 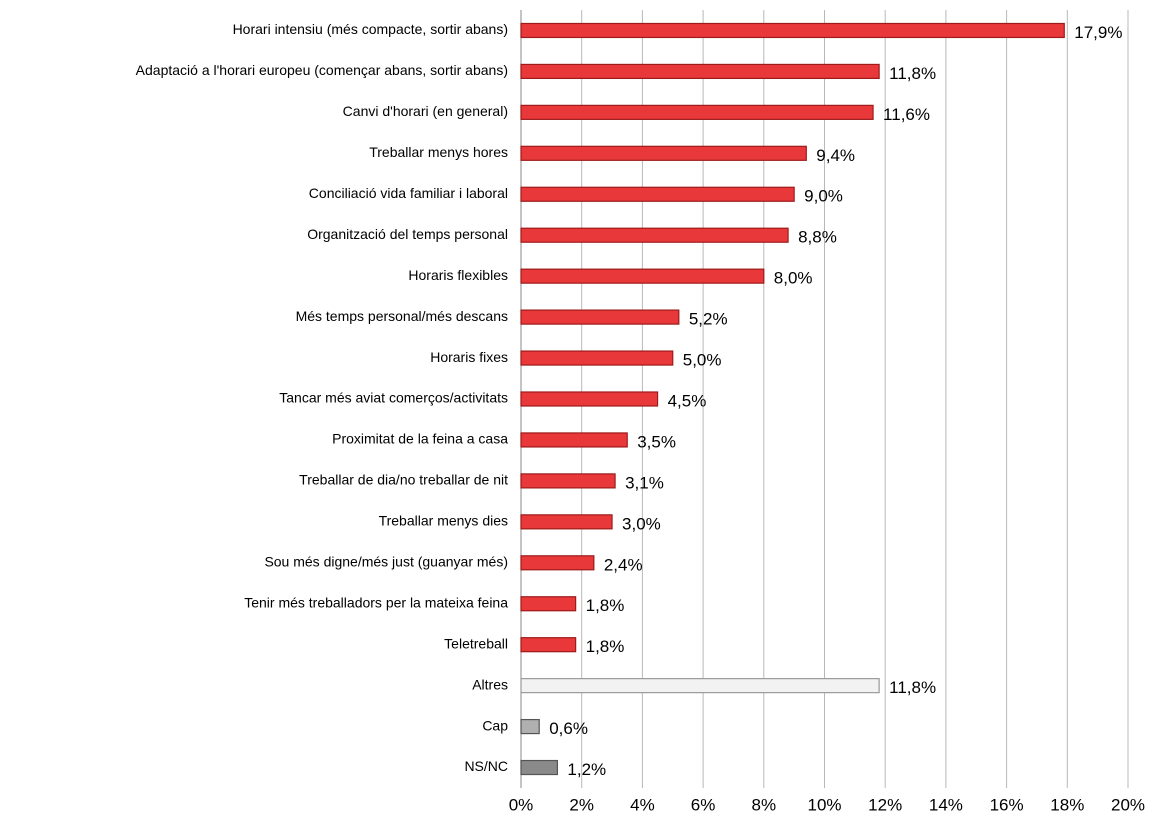 What do you see at coordinates (476, 643) in the screenshot?
I see `y-tick-label: Teletreball` at bounding box center [476, 643].